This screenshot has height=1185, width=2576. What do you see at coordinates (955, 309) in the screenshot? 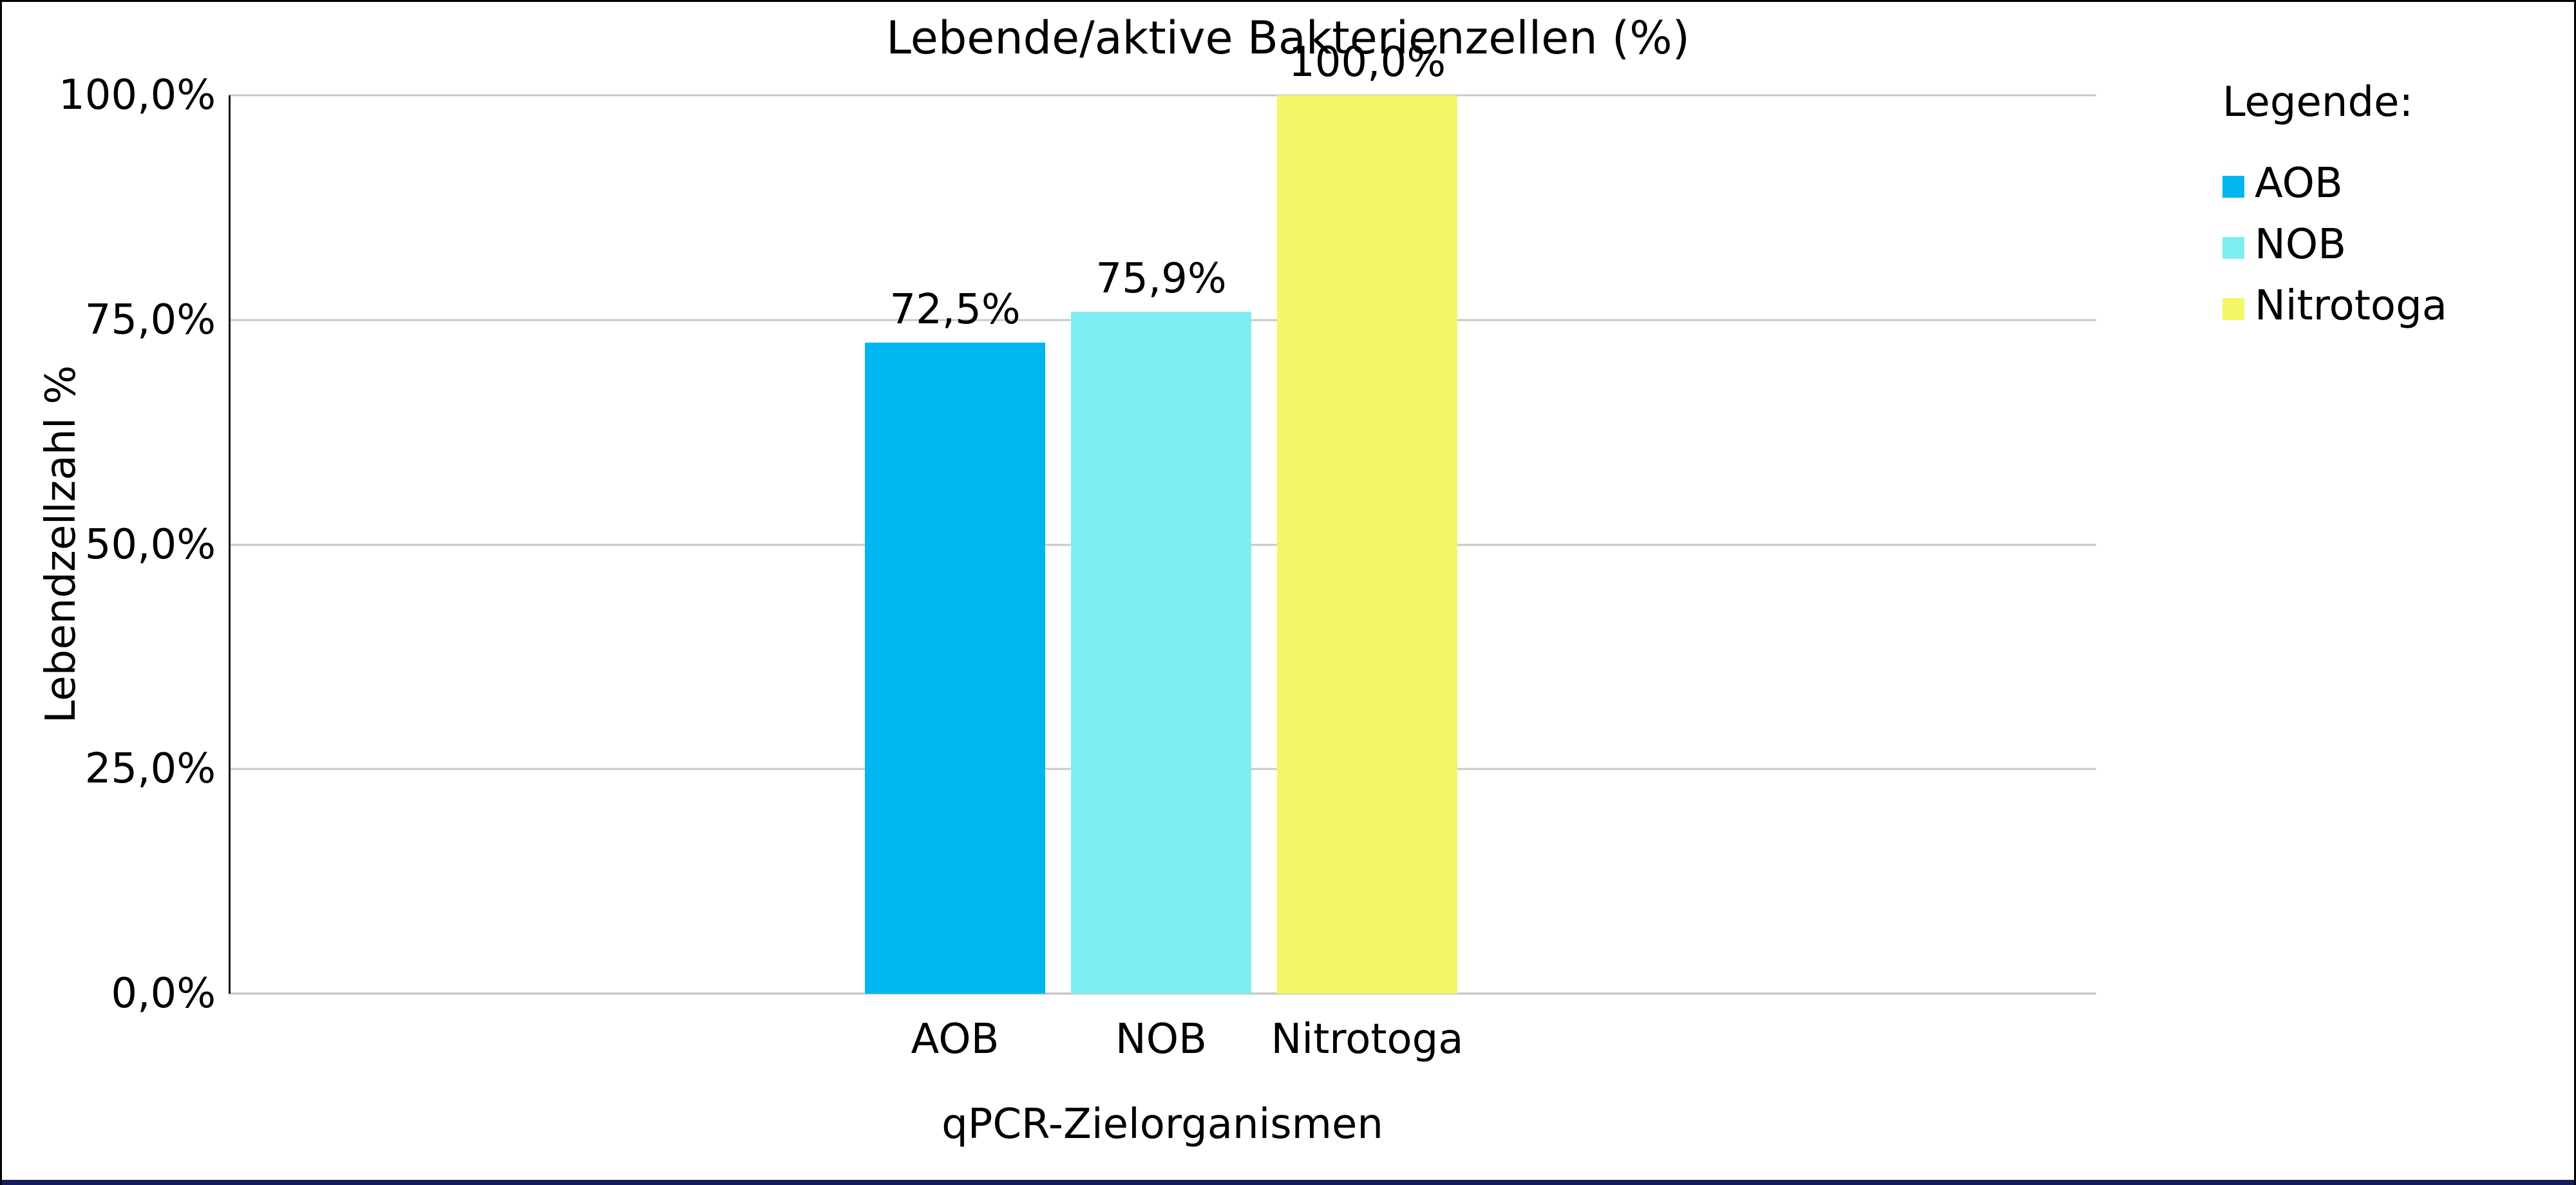
I see `bar-value-label: 72,5%` at bounding box center [955, 309].